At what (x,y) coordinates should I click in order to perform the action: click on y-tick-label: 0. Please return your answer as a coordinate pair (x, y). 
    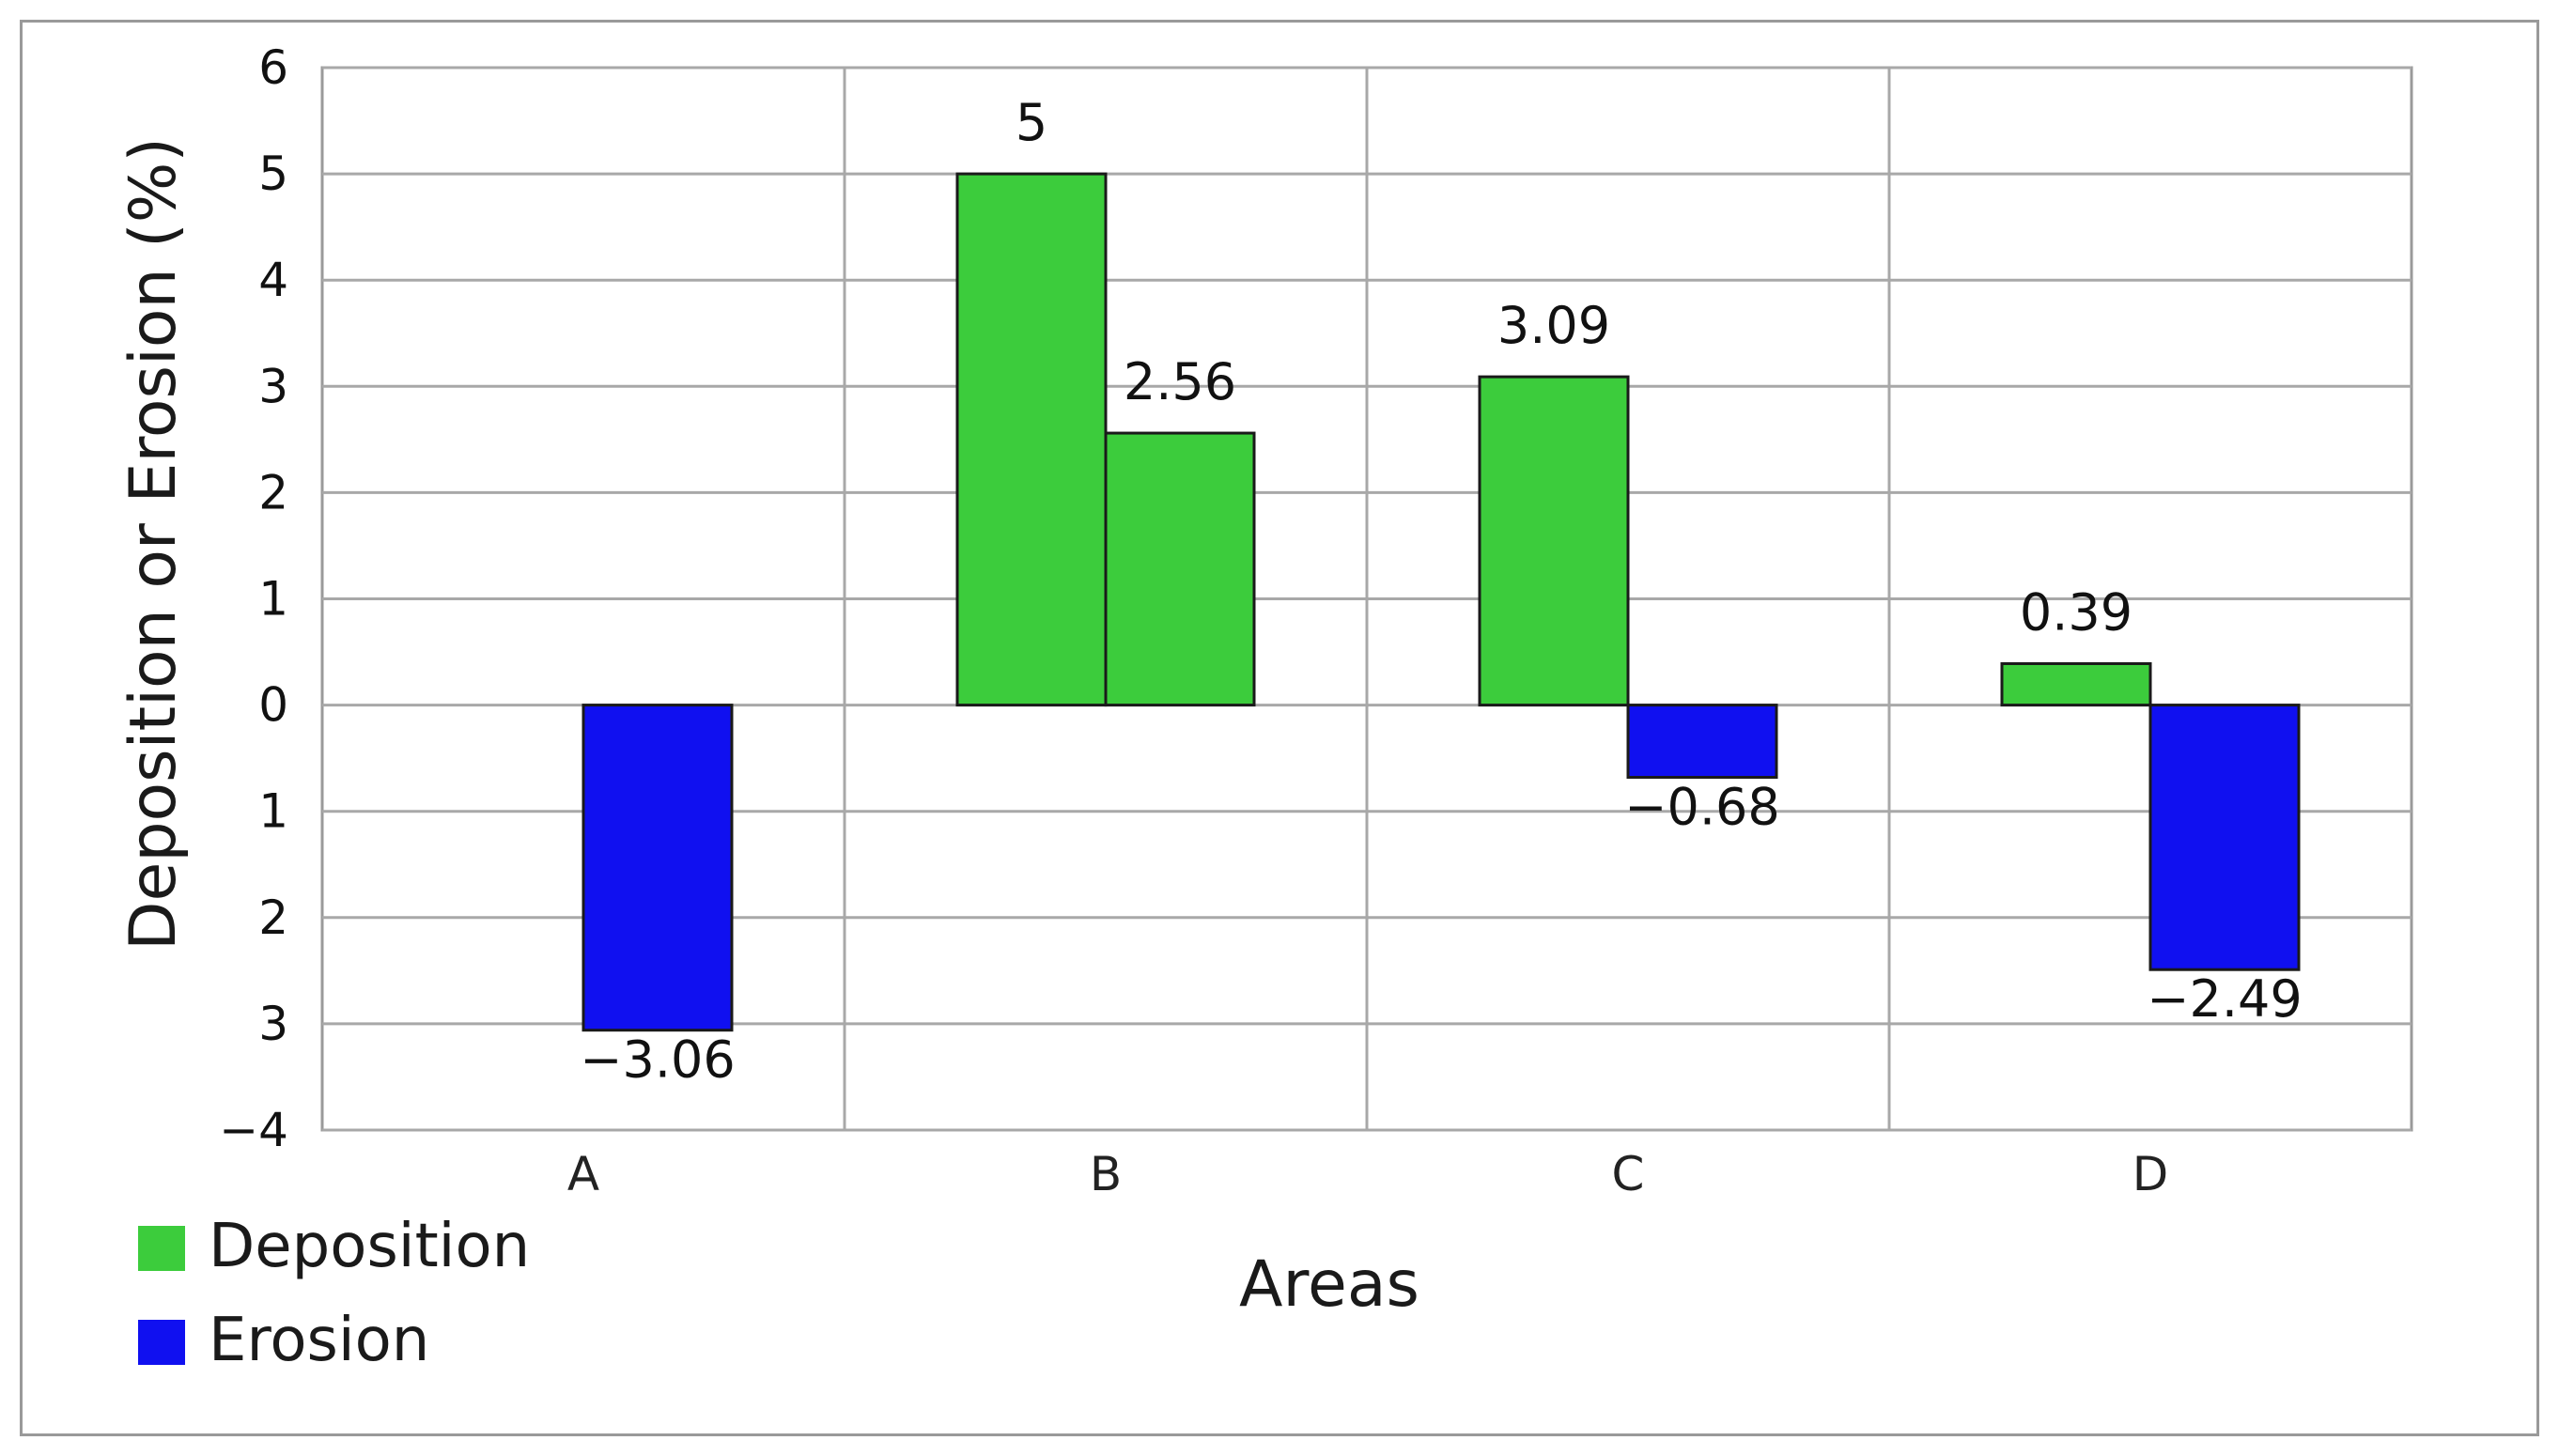
    Looking at the image, I should click on (273, 705).